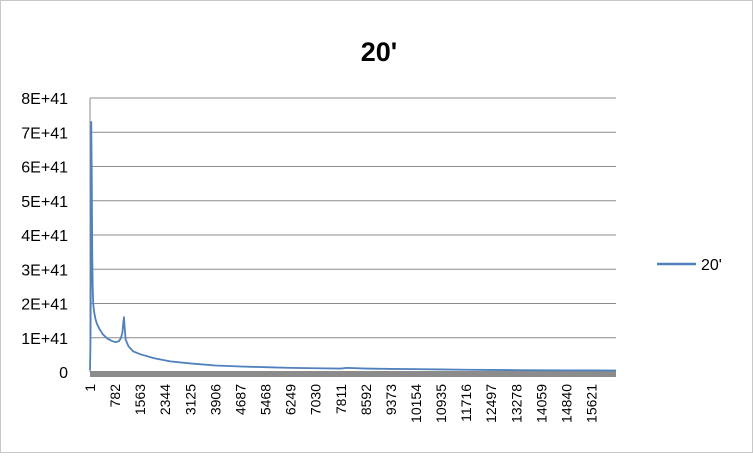 This screenshot has height=457, width=753. What do you see at coordinates (266, 399) in the screenshot?
I see `x-tick-label: 5468` at bounding box center [266, 399].